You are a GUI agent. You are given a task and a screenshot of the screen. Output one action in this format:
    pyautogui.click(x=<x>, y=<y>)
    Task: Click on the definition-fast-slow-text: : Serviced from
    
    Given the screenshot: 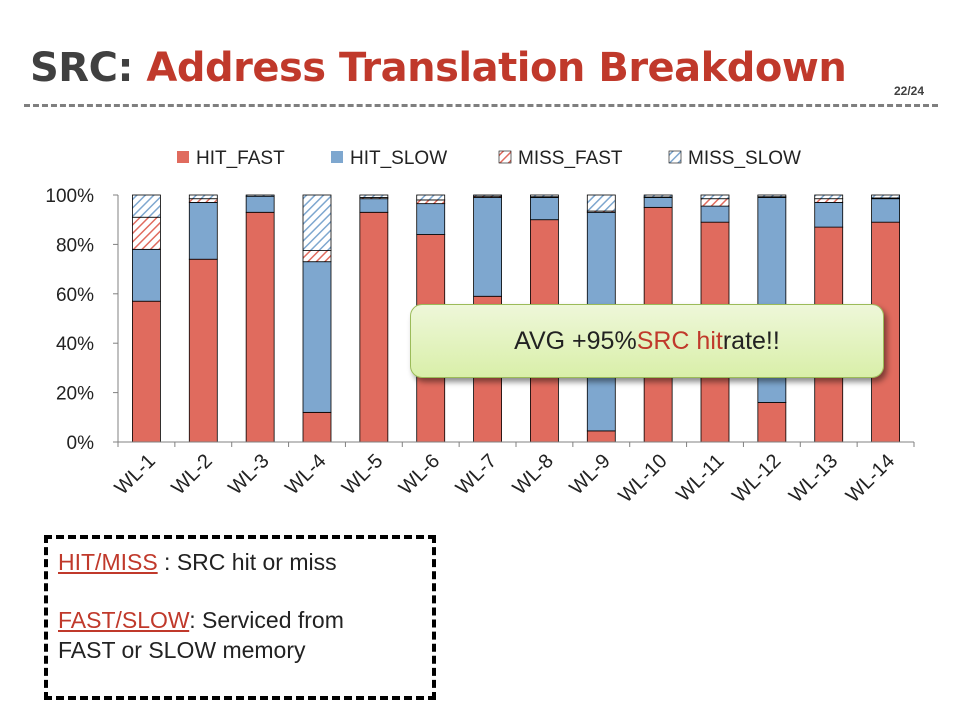 What is the action you would take?
    pyautogui.click(x=266, y=620)
    